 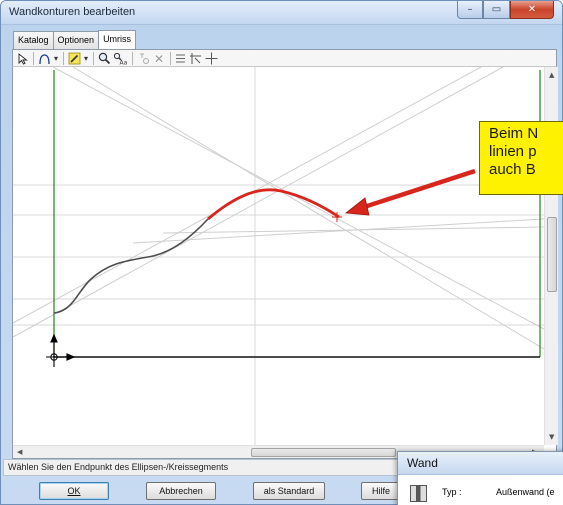 What do you see at coordinates (337, 217) in the screenshot?
I see `endpoint-marker` at bounding box center [337, 217].